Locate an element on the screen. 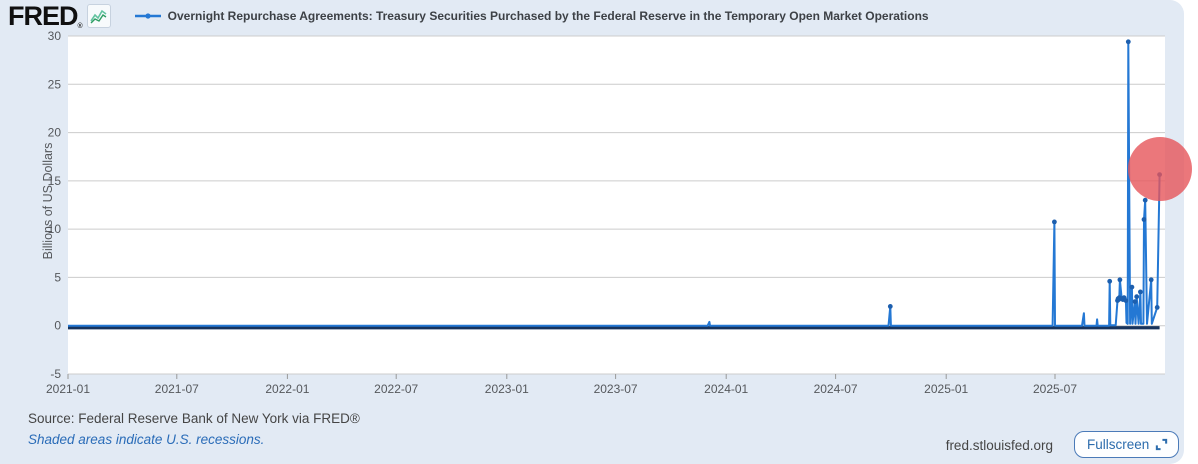 The height and width of the screenshot is (464, 1198). x-tick-label: 2022-01 is located at coordinates (287, 389).